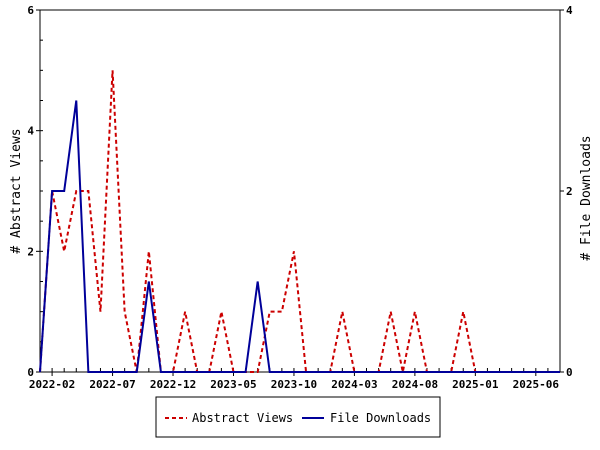 This screenshot has width=600, height=450. Describe the element at coordinates (233, 384) in the screenshot. I see `x-tick-label: 2023-05` at that location.